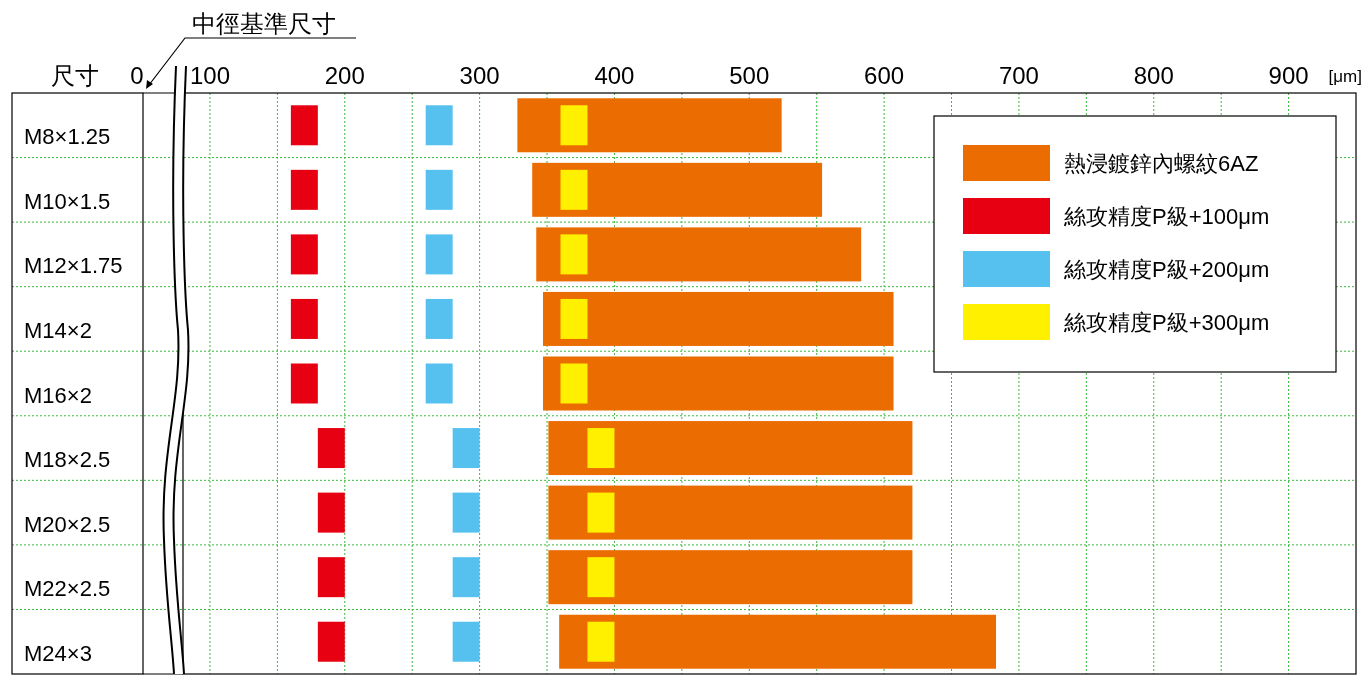 Image resolution: width=1364 pixels, height=675 pixels. I want to click on y-tick-label: M16×2, so click(58, 395).